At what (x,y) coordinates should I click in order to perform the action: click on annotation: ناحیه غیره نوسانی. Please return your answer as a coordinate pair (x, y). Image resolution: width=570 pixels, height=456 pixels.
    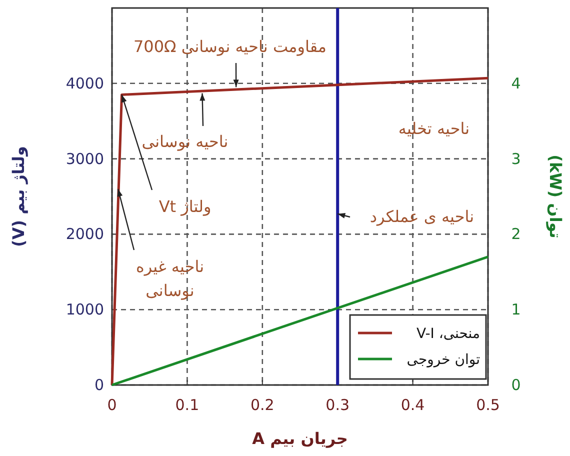
    Looking at the image, I should click on (170, 278).